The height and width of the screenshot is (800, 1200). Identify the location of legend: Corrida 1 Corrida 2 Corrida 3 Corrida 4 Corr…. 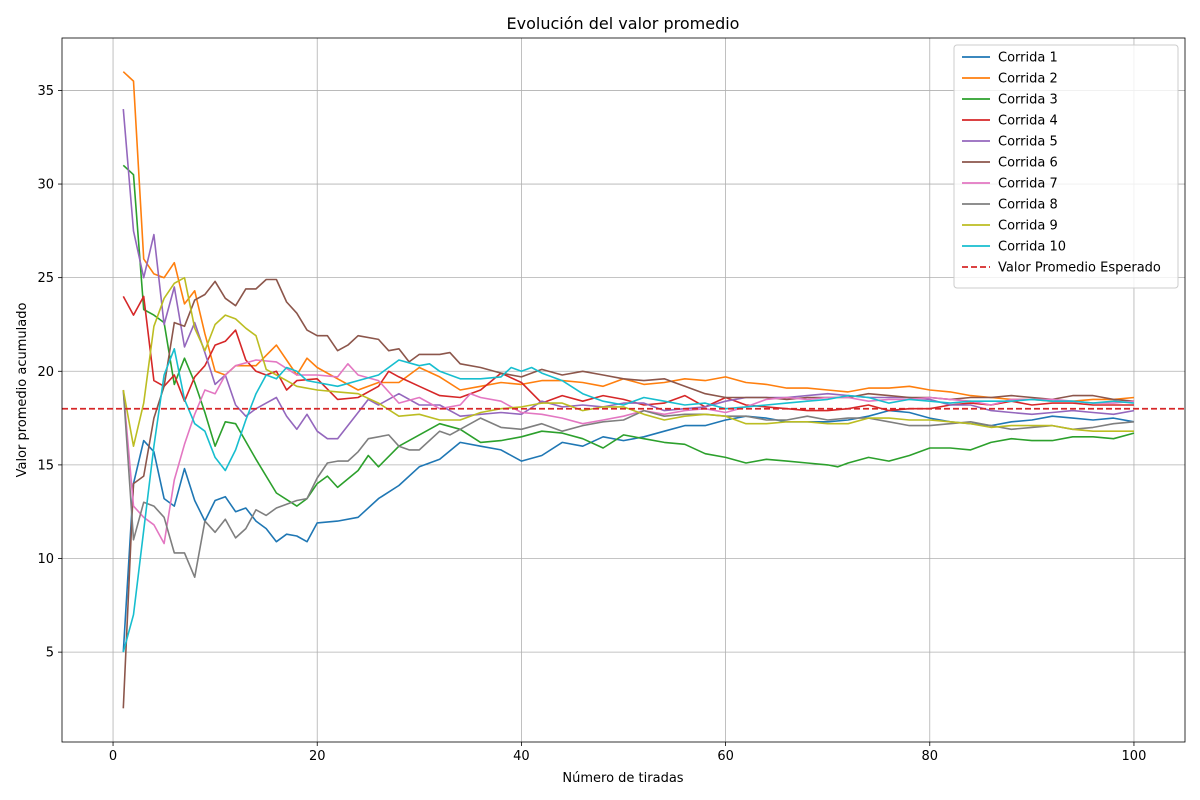
(1066, 166).